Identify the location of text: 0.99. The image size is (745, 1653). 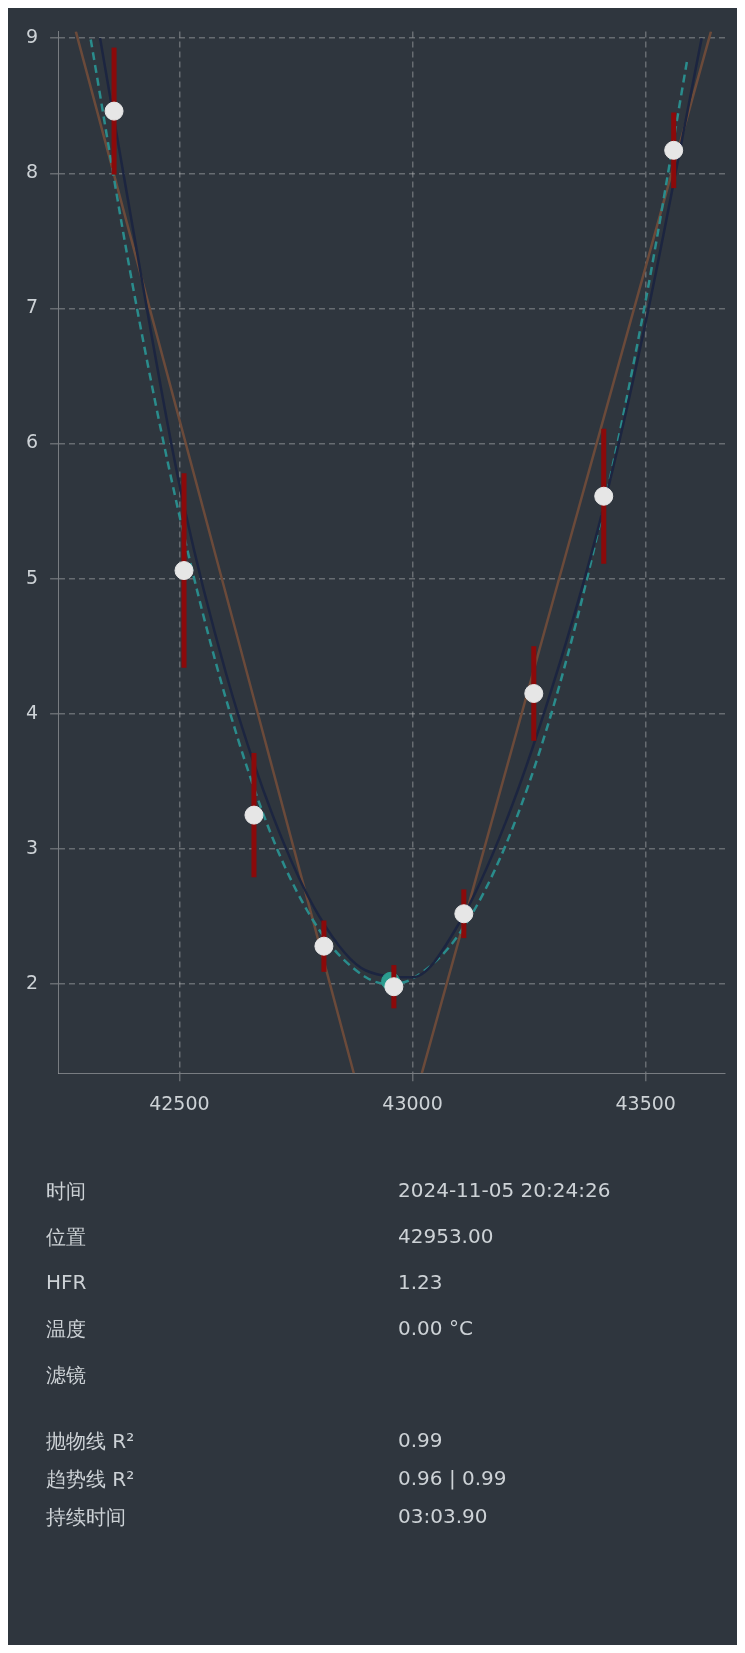
(420, 1440).